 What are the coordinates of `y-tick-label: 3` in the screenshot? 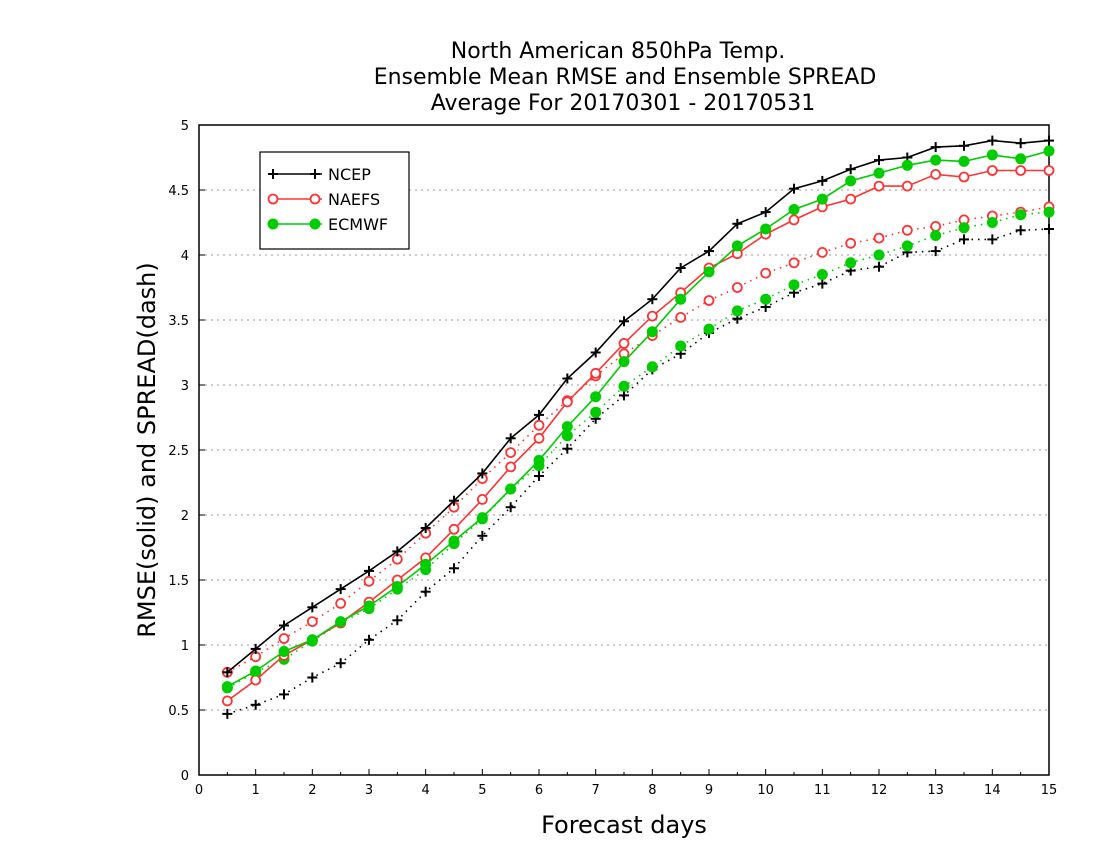 It's located at (185, 386).